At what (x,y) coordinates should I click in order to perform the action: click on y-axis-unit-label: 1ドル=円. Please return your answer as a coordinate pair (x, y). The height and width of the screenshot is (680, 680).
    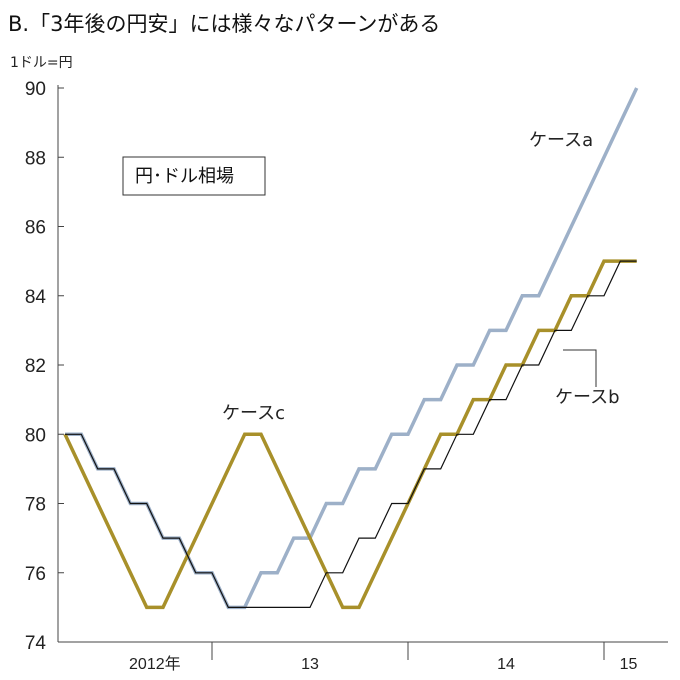
    Looking at the image, I should click on (41, 63).